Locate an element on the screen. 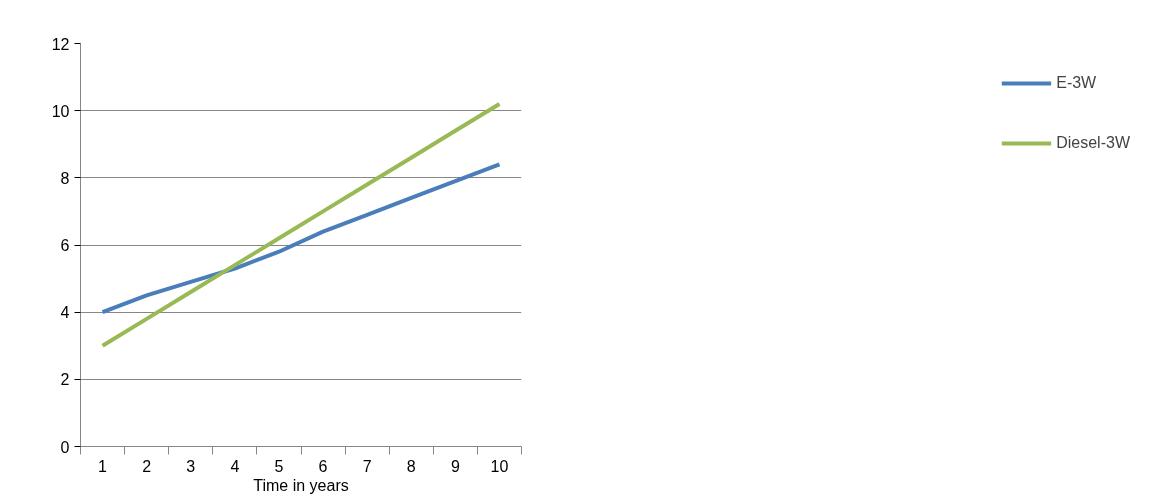 Image resolution: width=1166 pixels, height=500 pixels. legend-label: E-3W is located at coordinates (1076, 83).